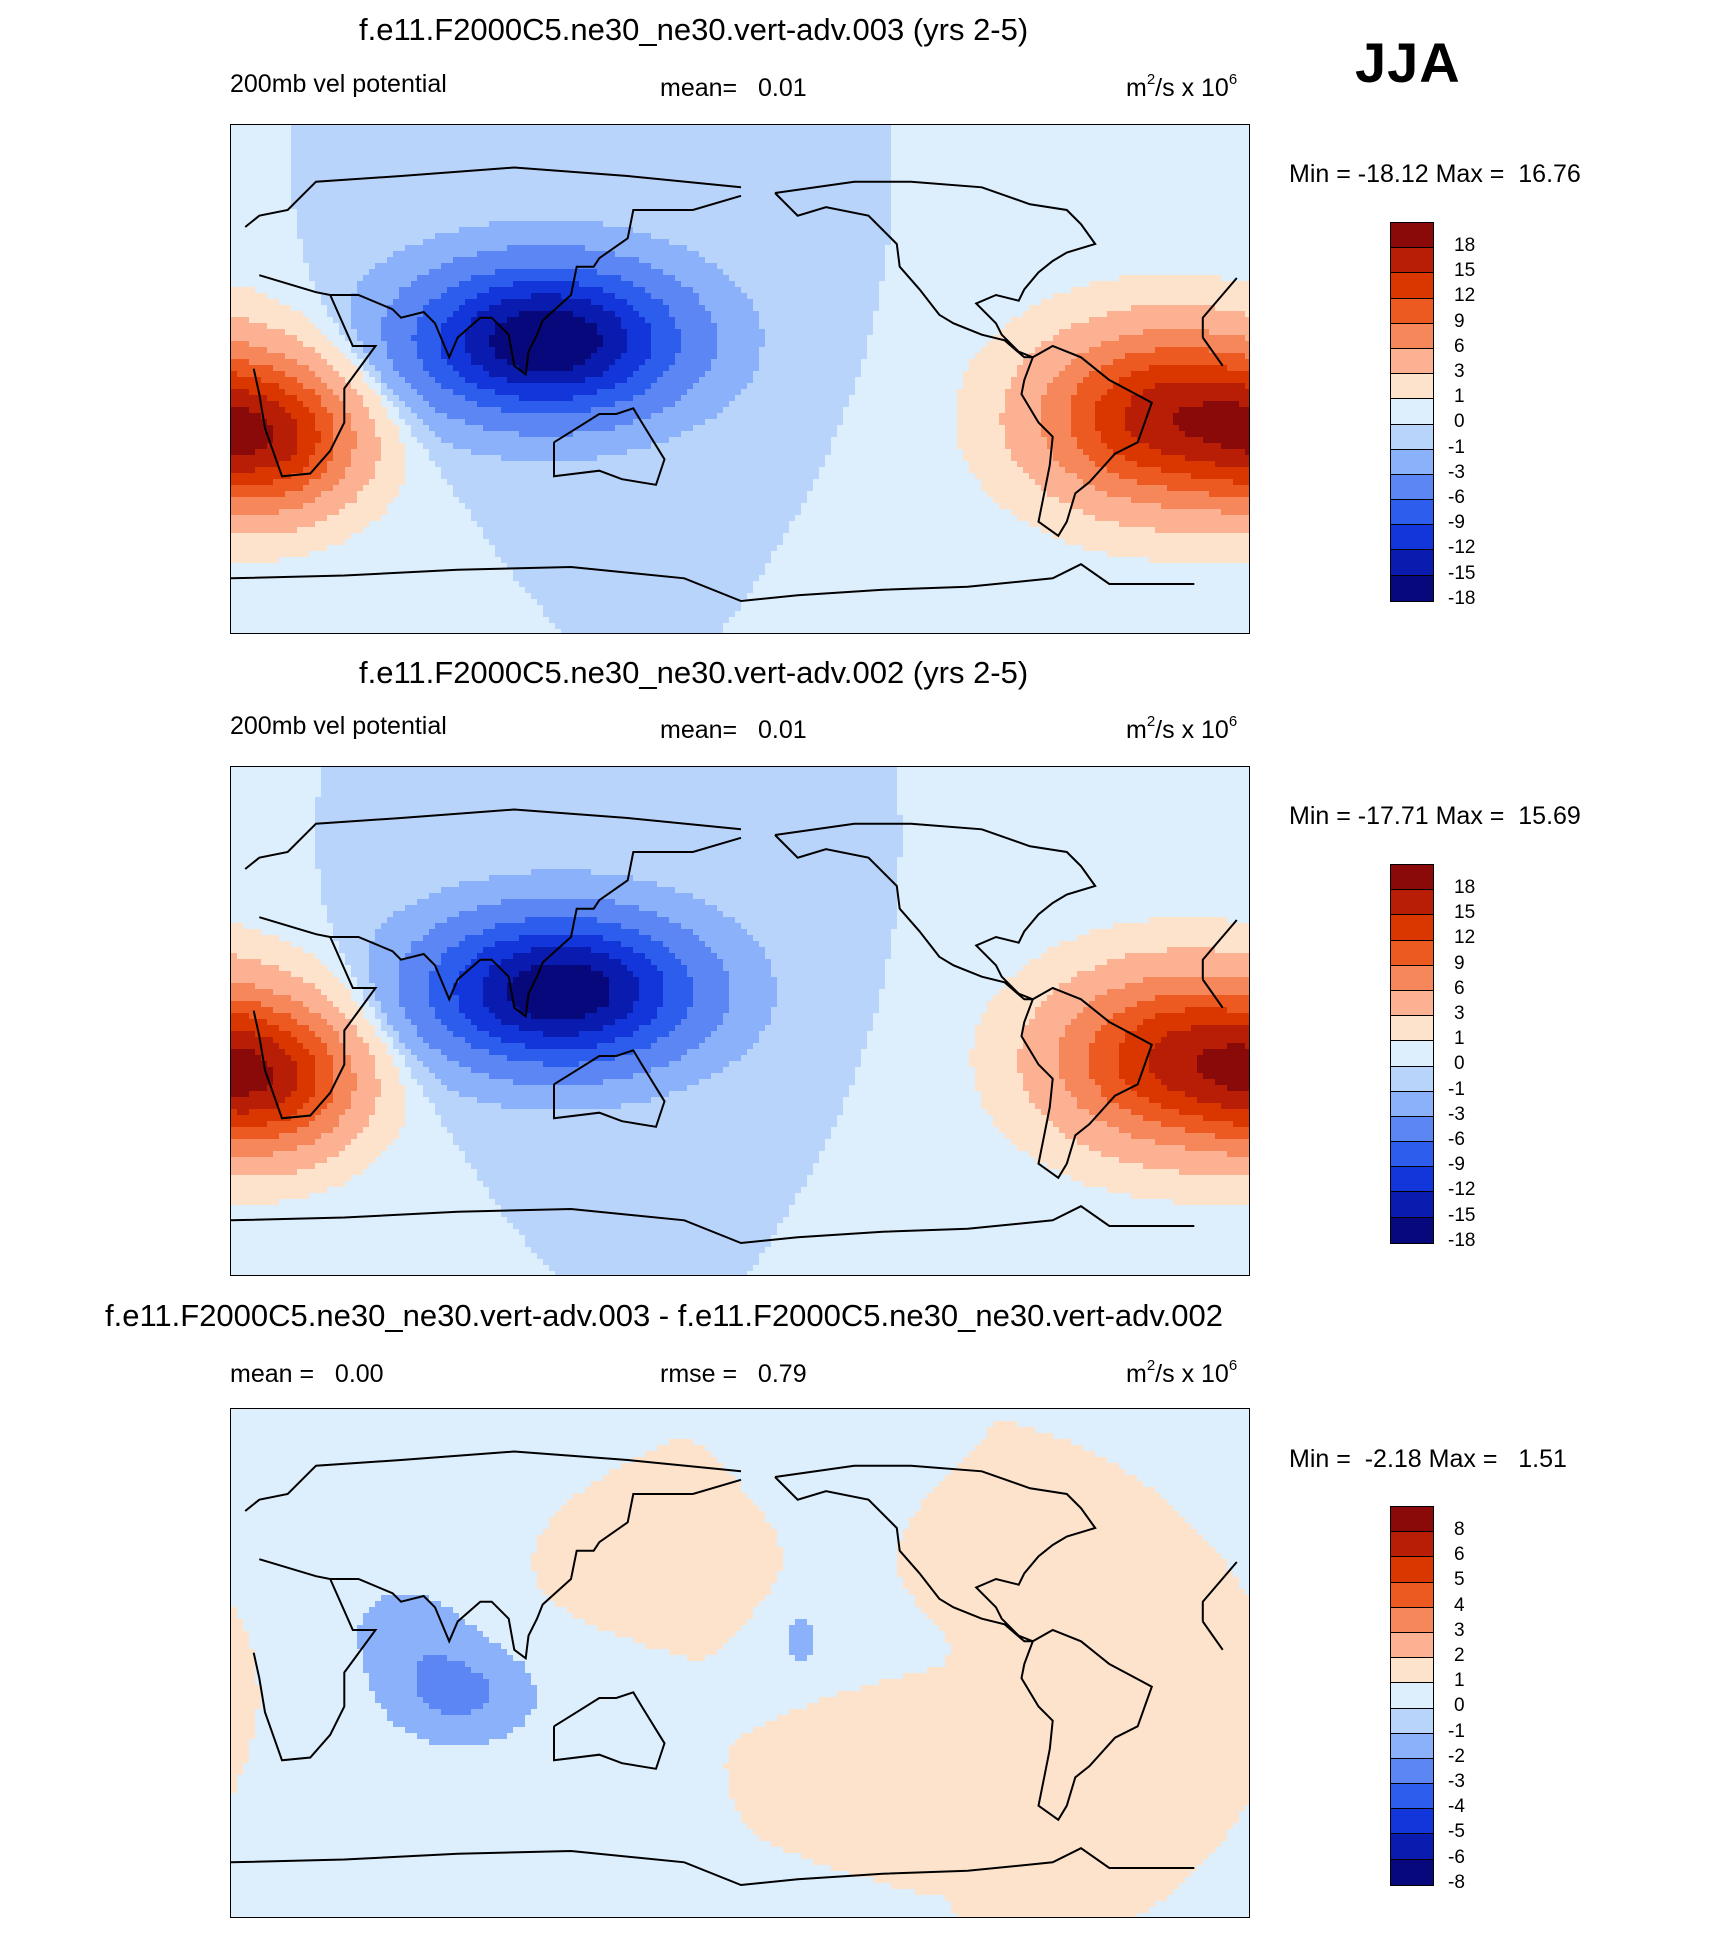 Image resolution: width=1710 pixels, height=1953 pixels. What do you see at coordinates (1181, 729) in the screenshot?
I see `panel2-units: m2/s x 106` at bounding box center [1181, 729].